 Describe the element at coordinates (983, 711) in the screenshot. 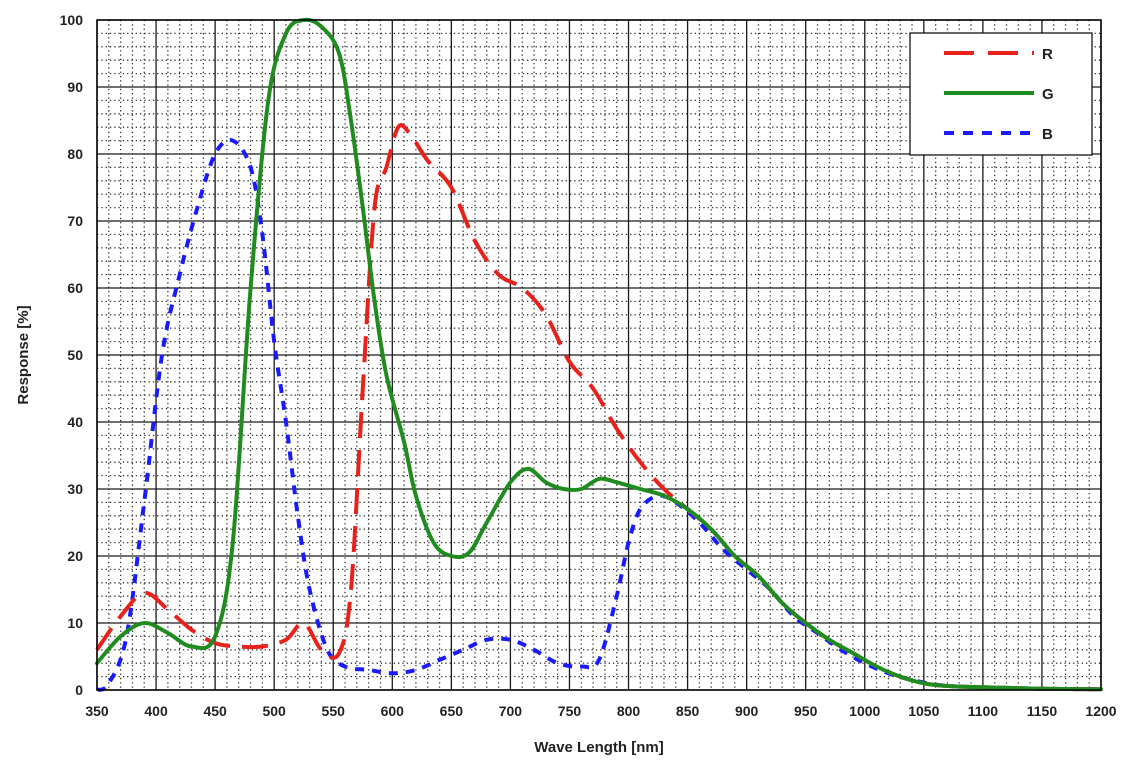

I see `x-tick-label: 1100` at that location.